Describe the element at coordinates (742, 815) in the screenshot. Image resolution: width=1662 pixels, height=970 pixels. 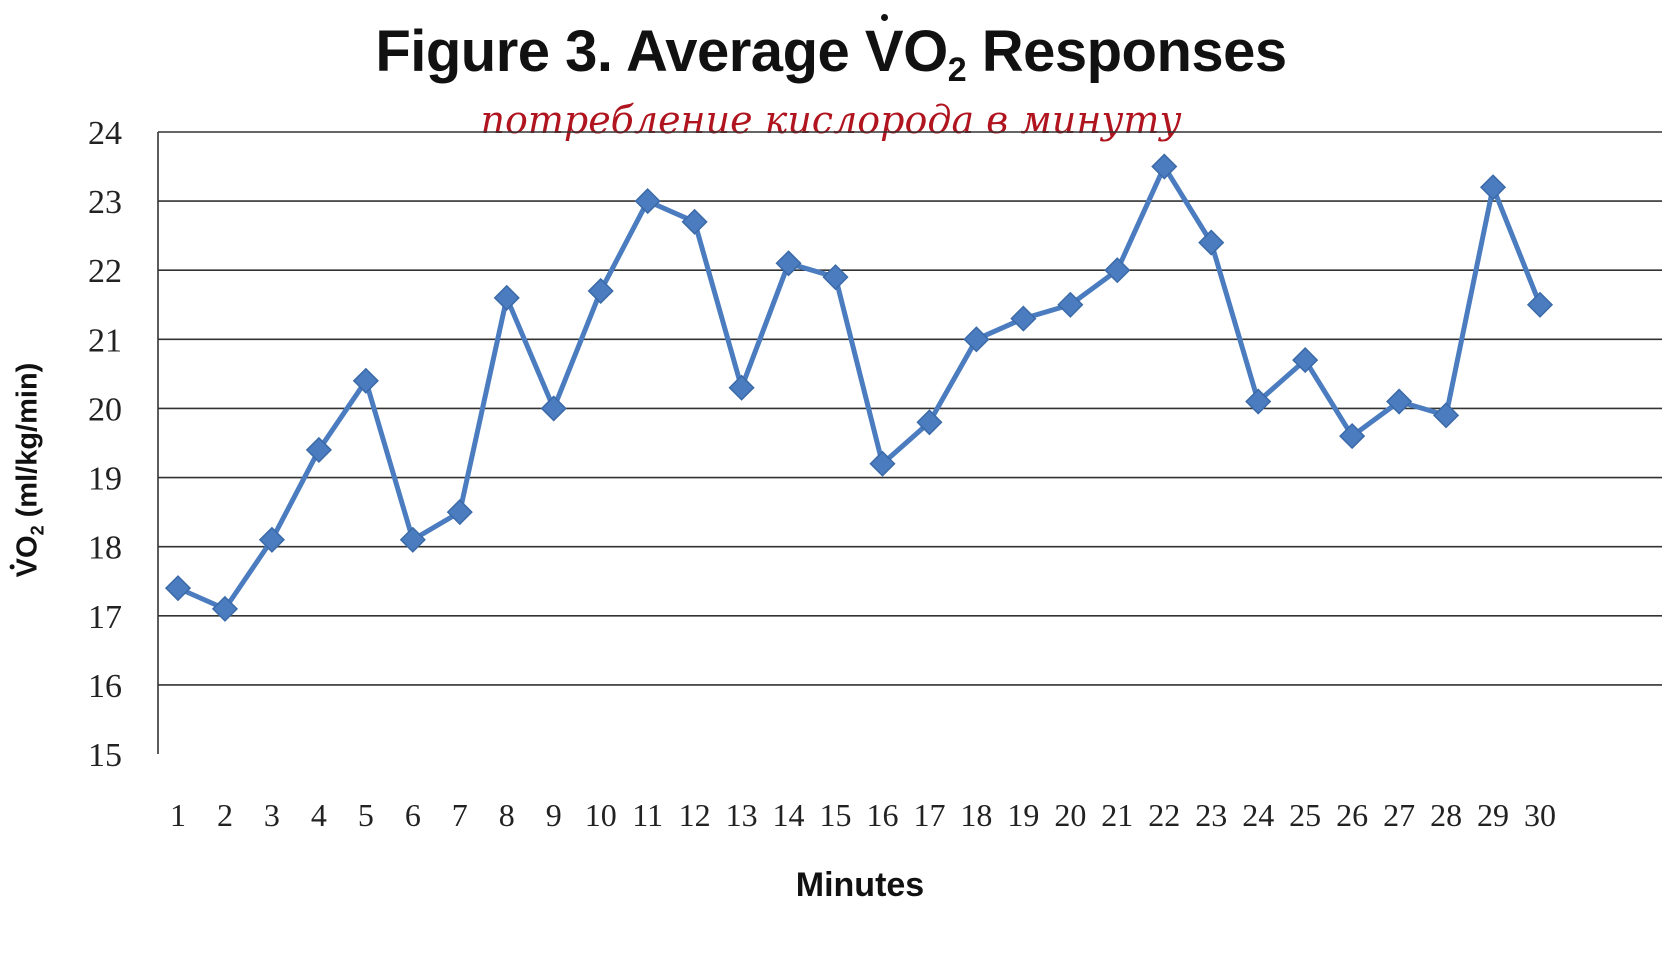
I see `x-tick-label: 13` at that location.